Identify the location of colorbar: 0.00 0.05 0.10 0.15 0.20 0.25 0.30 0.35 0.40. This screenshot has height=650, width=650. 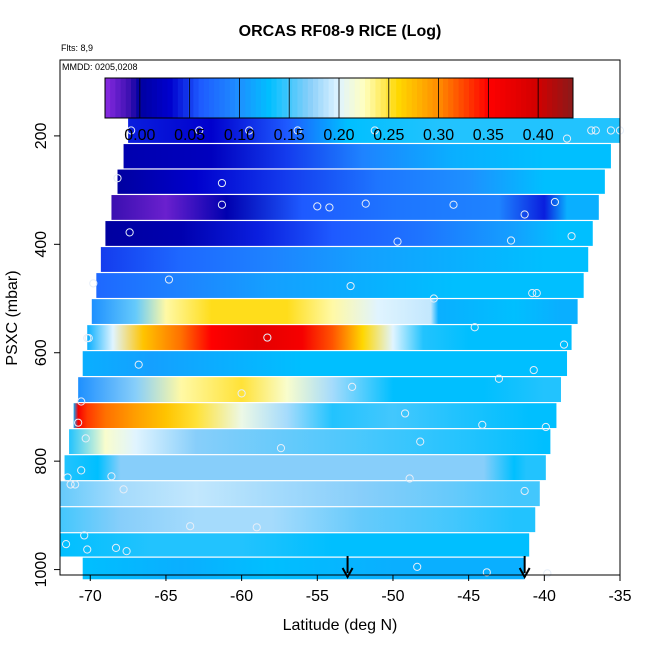
(339, 110).